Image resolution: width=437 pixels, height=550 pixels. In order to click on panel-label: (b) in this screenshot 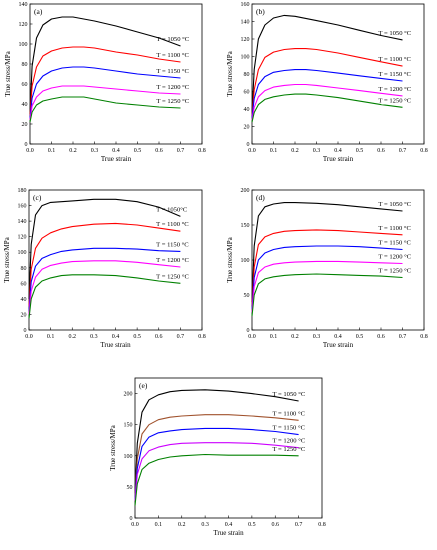, I will do `click(260, 11)`.